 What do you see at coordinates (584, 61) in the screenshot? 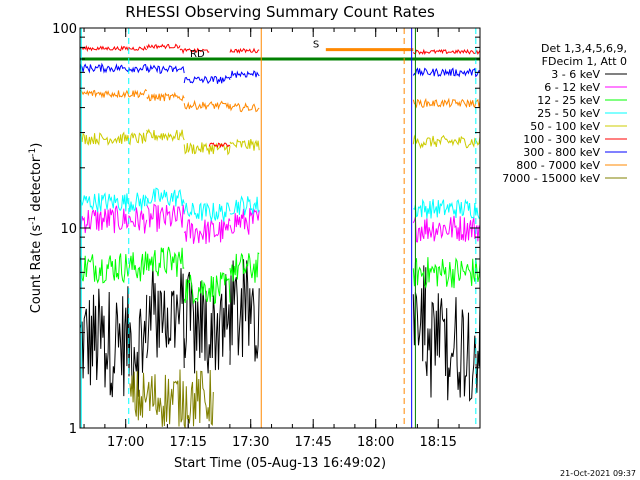
I see `legend-header-2: FDecim 1, Att 0` at bounding box center [584, 61].